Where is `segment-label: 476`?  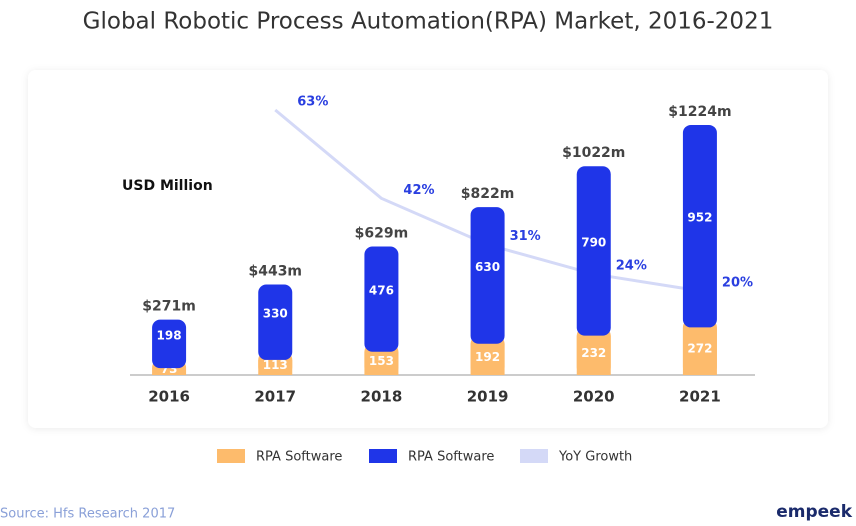 segment-label: 476 is located at coordinates (381, 291).